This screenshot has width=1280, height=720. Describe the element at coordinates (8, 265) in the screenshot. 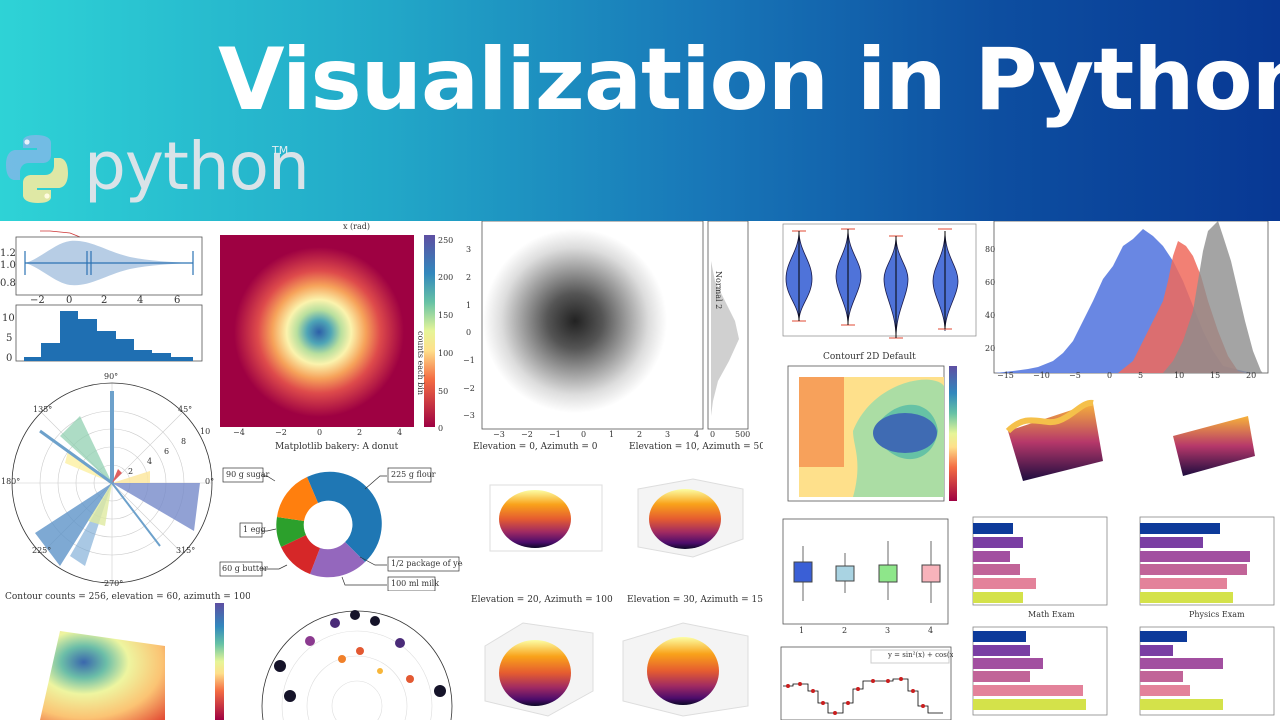

I see `y-tick: 1.0` at that location.